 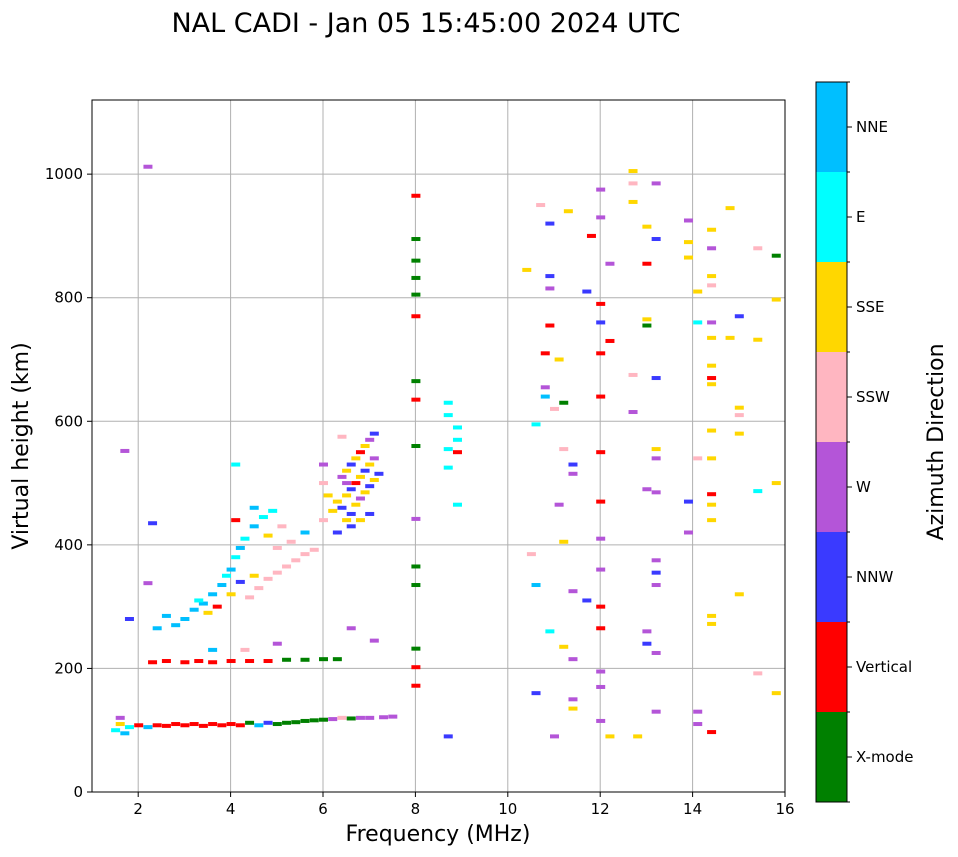 I want to click on x-tick-label: 8, so click(x=416, y=809).